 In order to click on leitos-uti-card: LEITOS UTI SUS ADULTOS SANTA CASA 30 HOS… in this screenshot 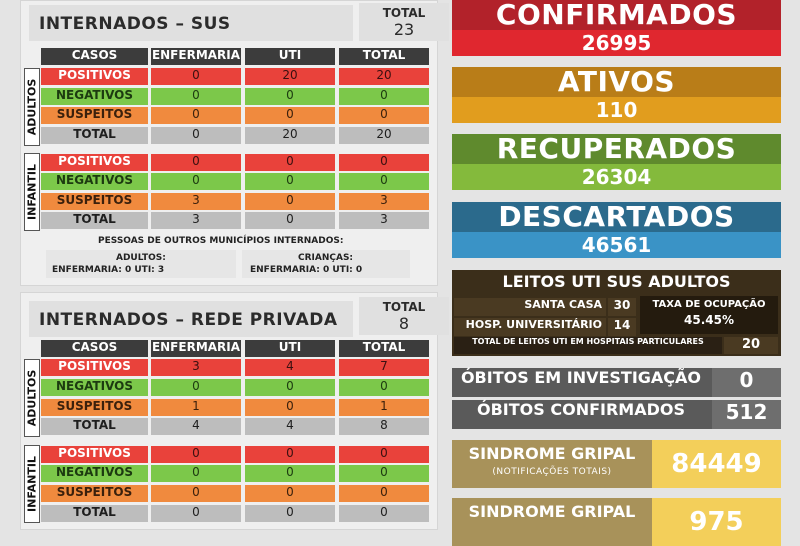, I will do `click(616, 313)`.